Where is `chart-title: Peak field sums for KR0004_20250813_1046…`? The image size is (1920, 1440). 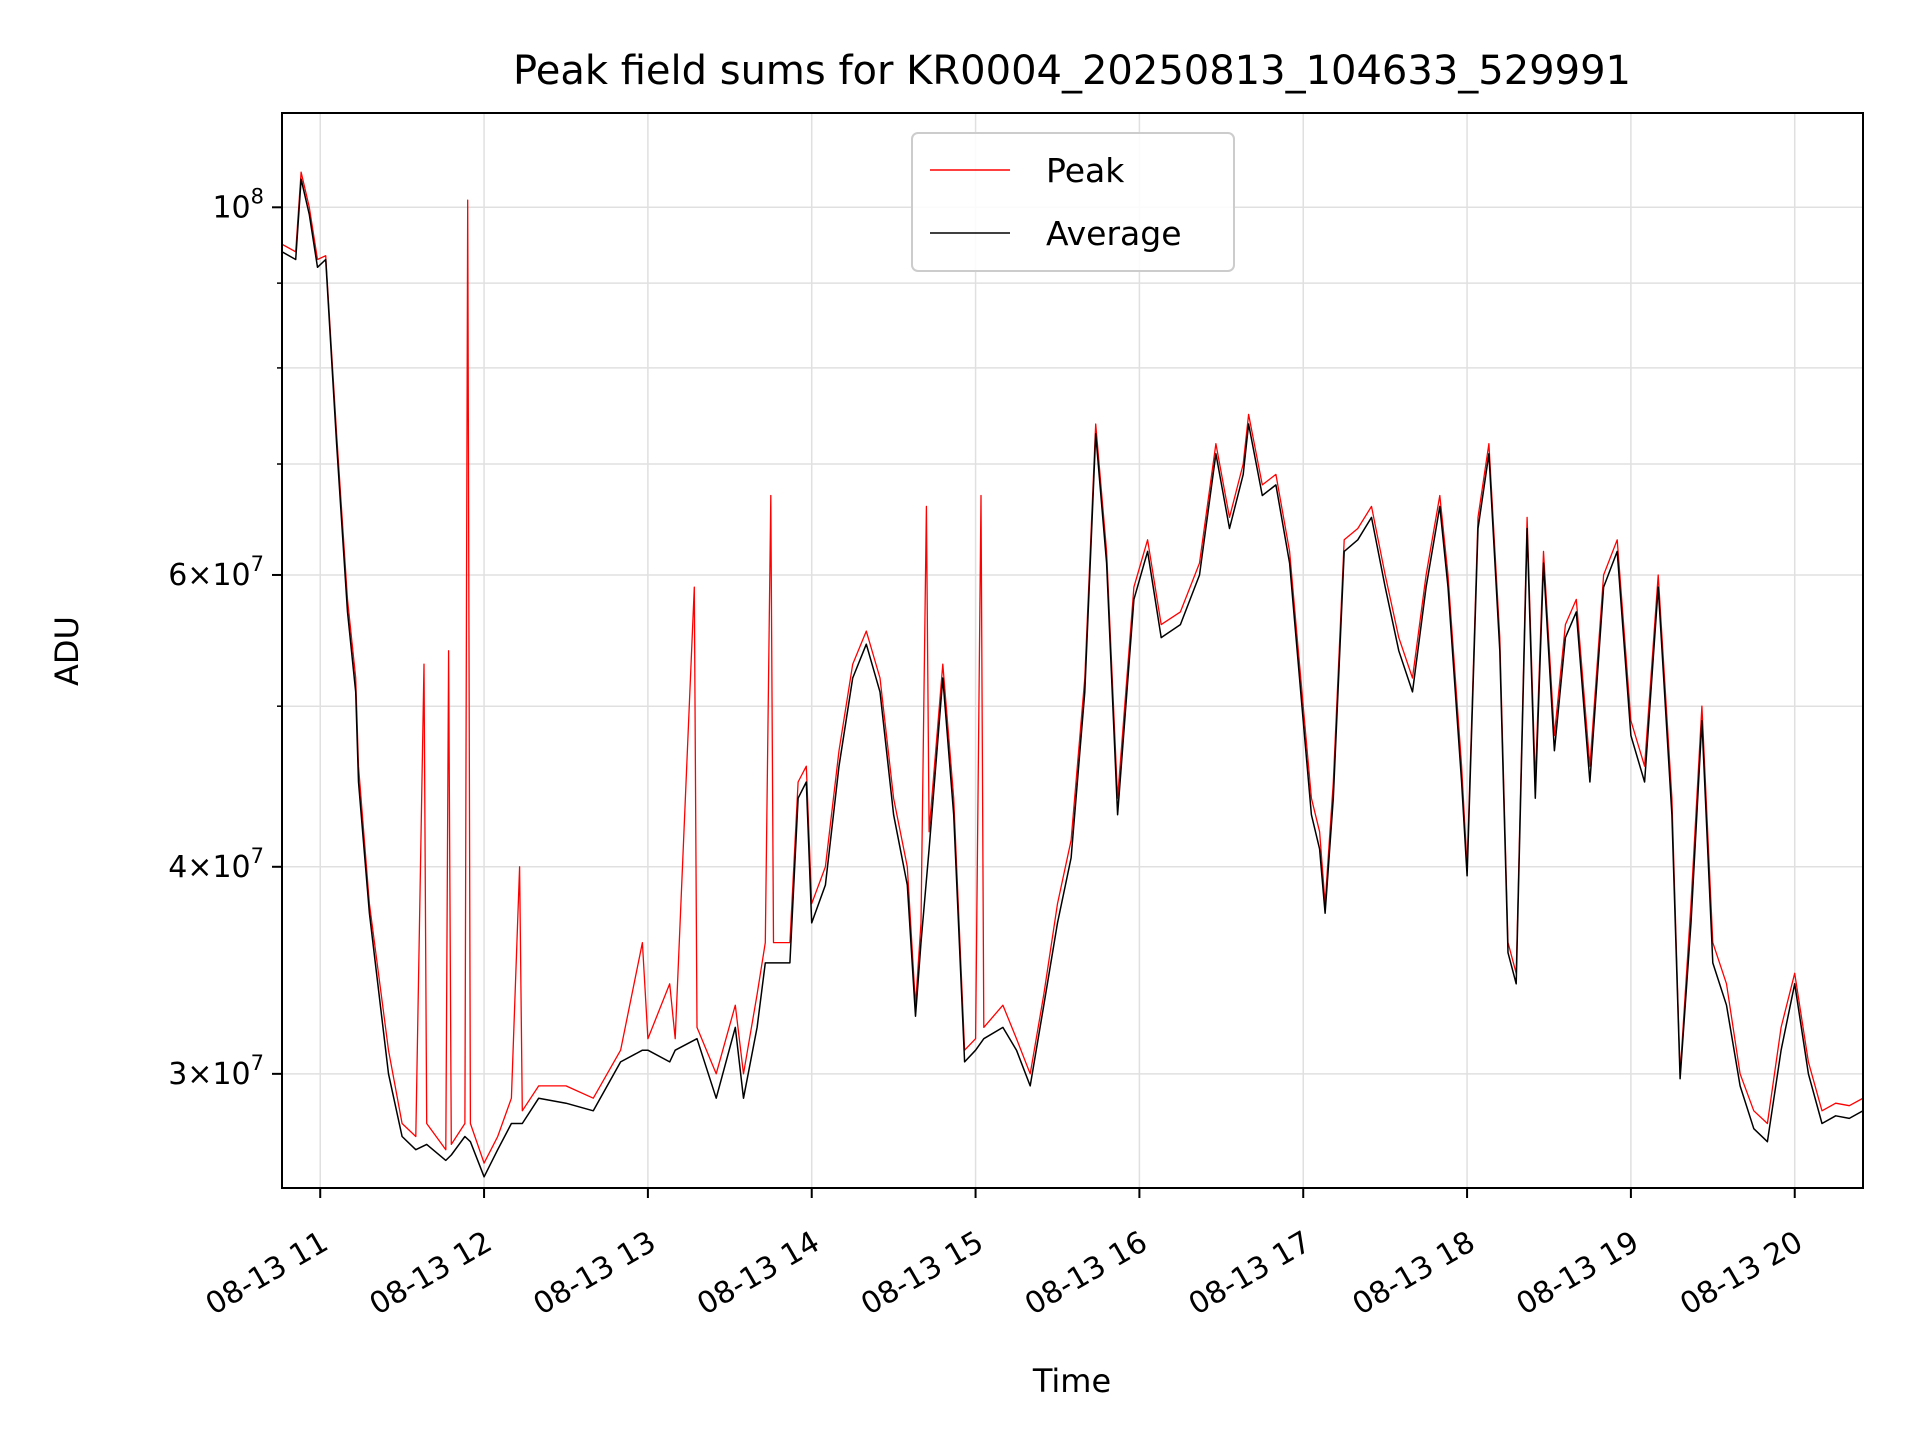
chart-title: Peak field sums for KR0004_20250813_1046… is located at coordinates (1072, 71).